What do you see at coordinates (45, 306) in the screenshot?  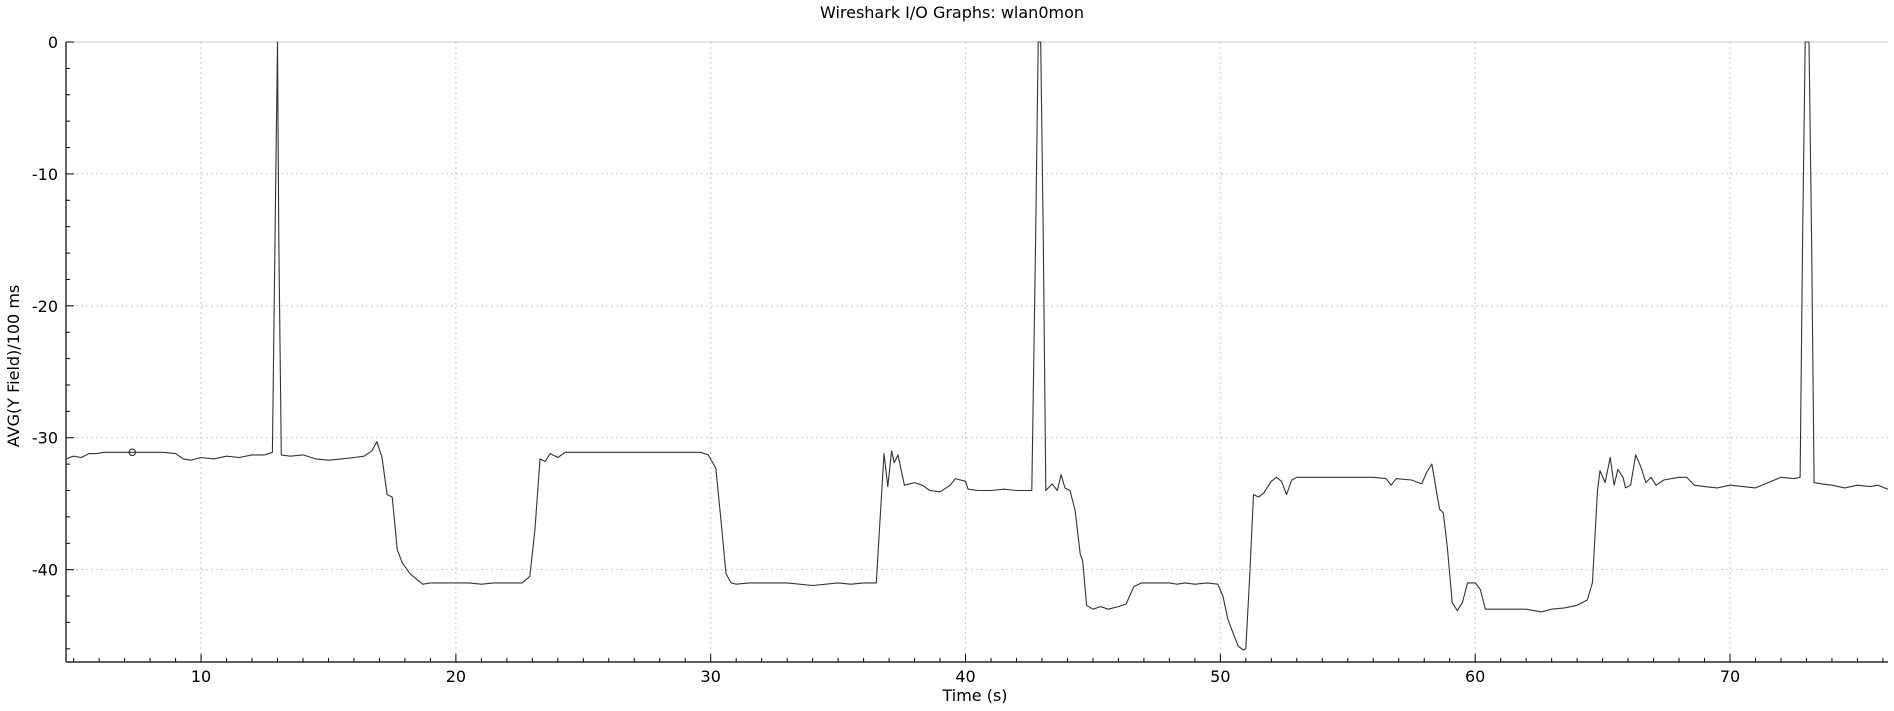 I see `y-tick-label: -20` at bounding box center [45, 306].